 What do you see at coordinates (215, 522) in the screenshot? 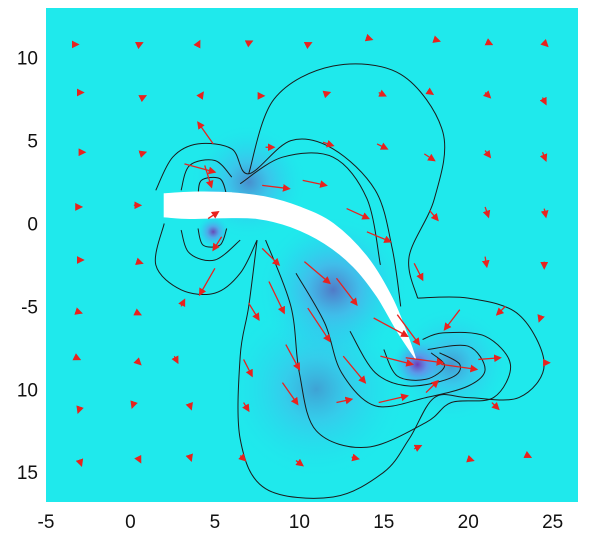
I see `x-tick-label: 5` at bounding box center [215, 522].